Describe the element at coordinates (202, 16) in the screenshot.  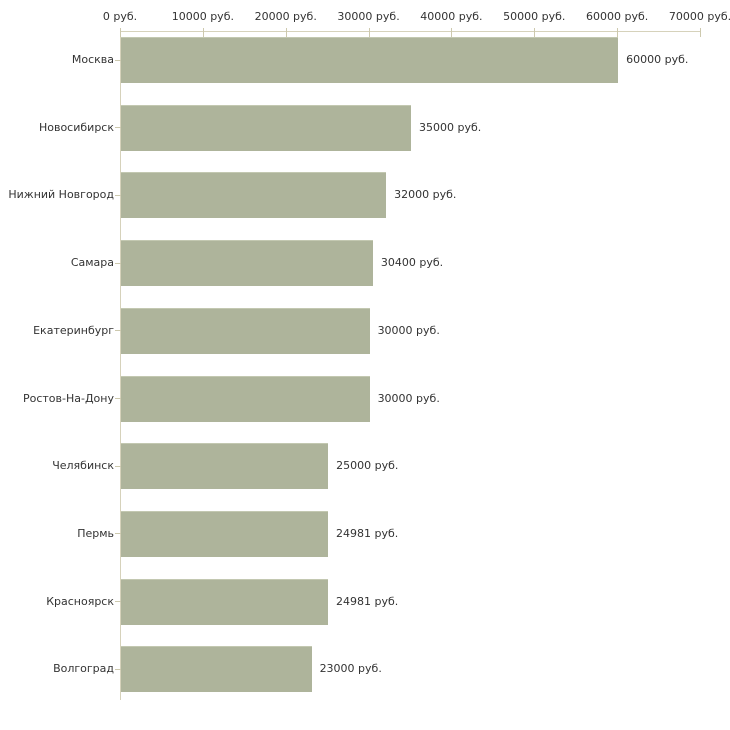
I see `x-axis-tick-label: 10000 руб.` at that location.